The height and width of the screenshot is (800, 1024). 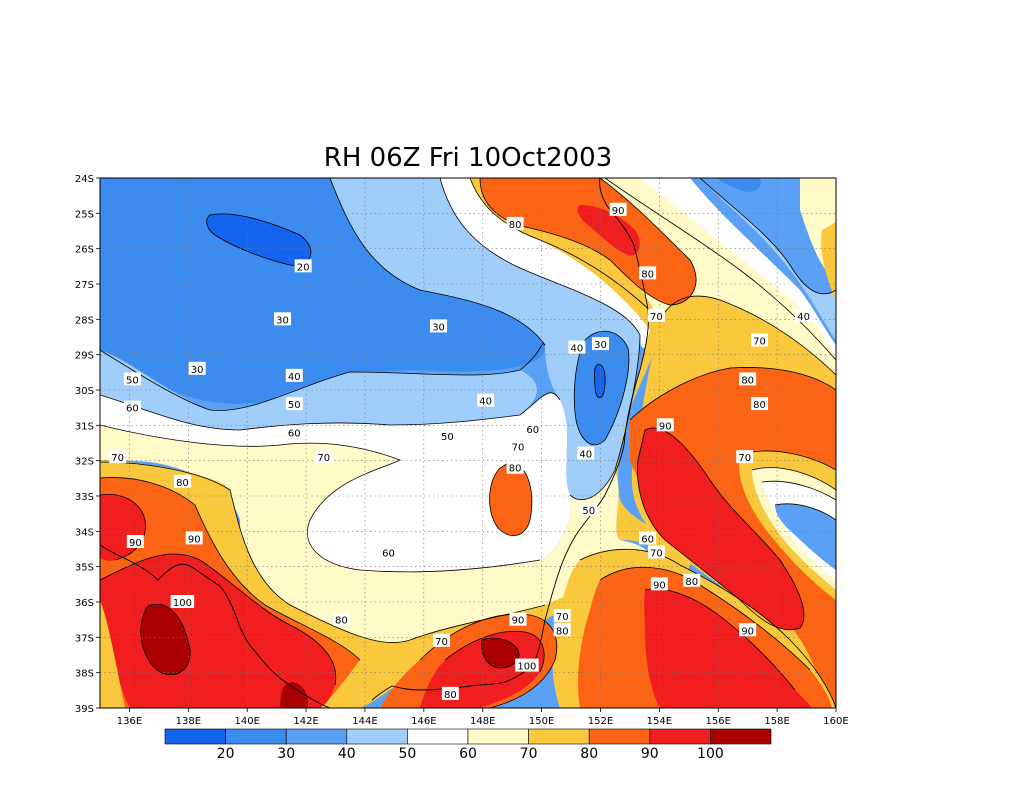 What do you see at coordinates (165, 639) in the screenshot?
I see `fill-rh-100-southwest` at bounding box center [165, 639].